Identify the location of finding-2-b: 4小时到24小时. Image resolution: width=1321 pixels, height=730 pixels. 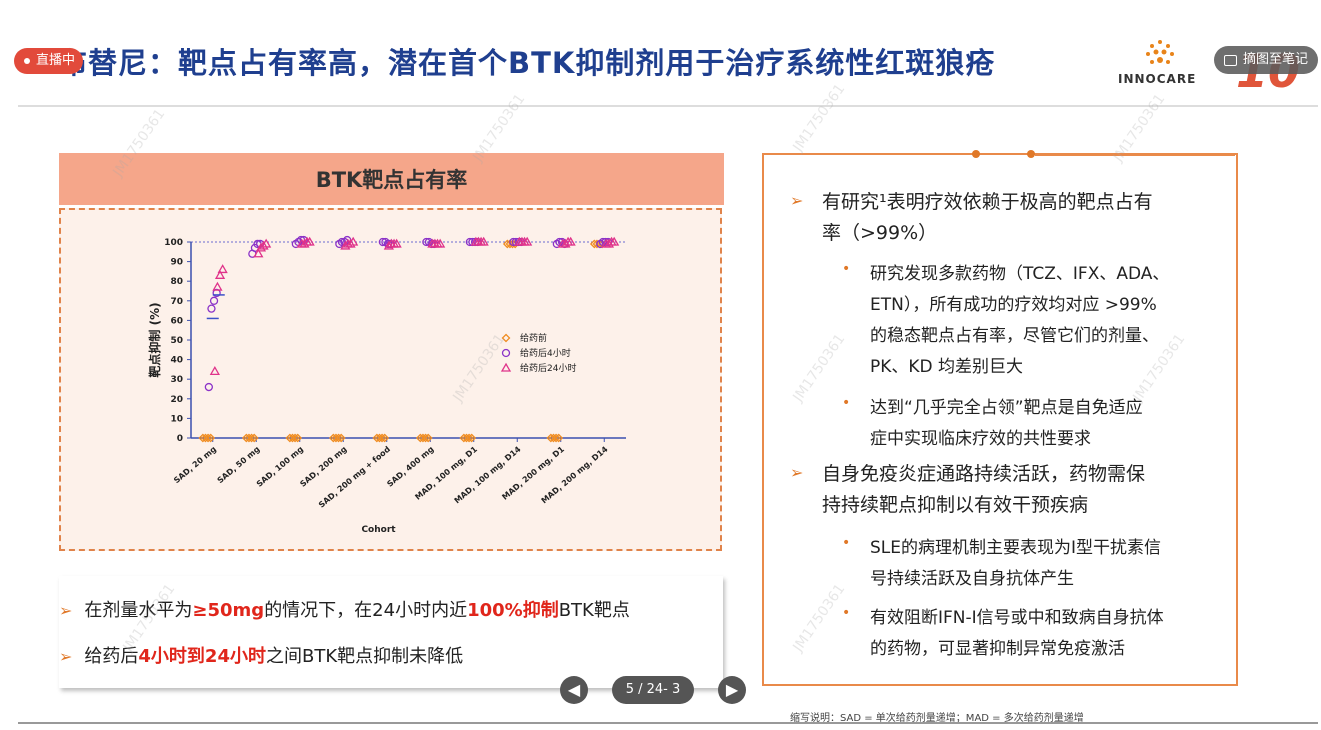
(202, 656).